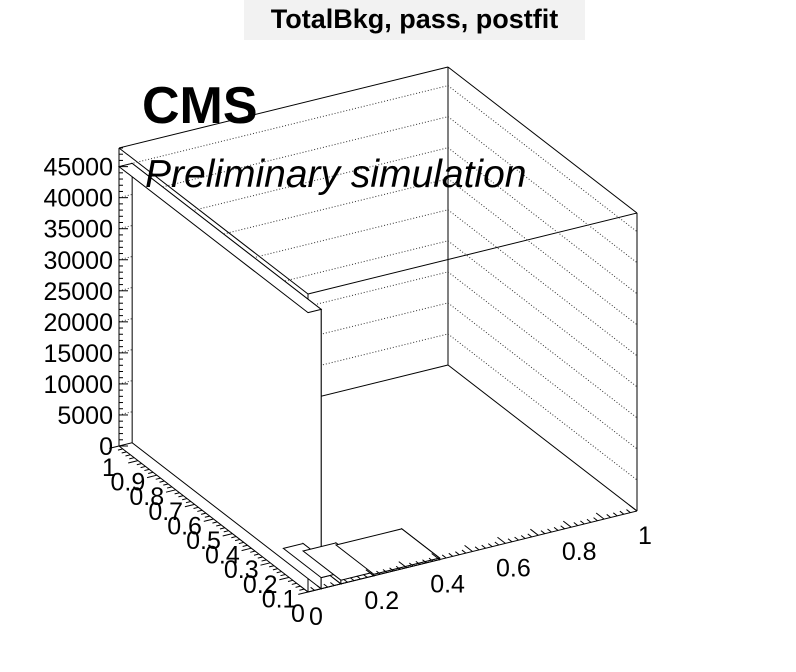 The width and height of the screenshot is (796, 672). Describe the element at coordinates (78, 354) in the screenshot. I see `z-tick-label: 15000` at that location.